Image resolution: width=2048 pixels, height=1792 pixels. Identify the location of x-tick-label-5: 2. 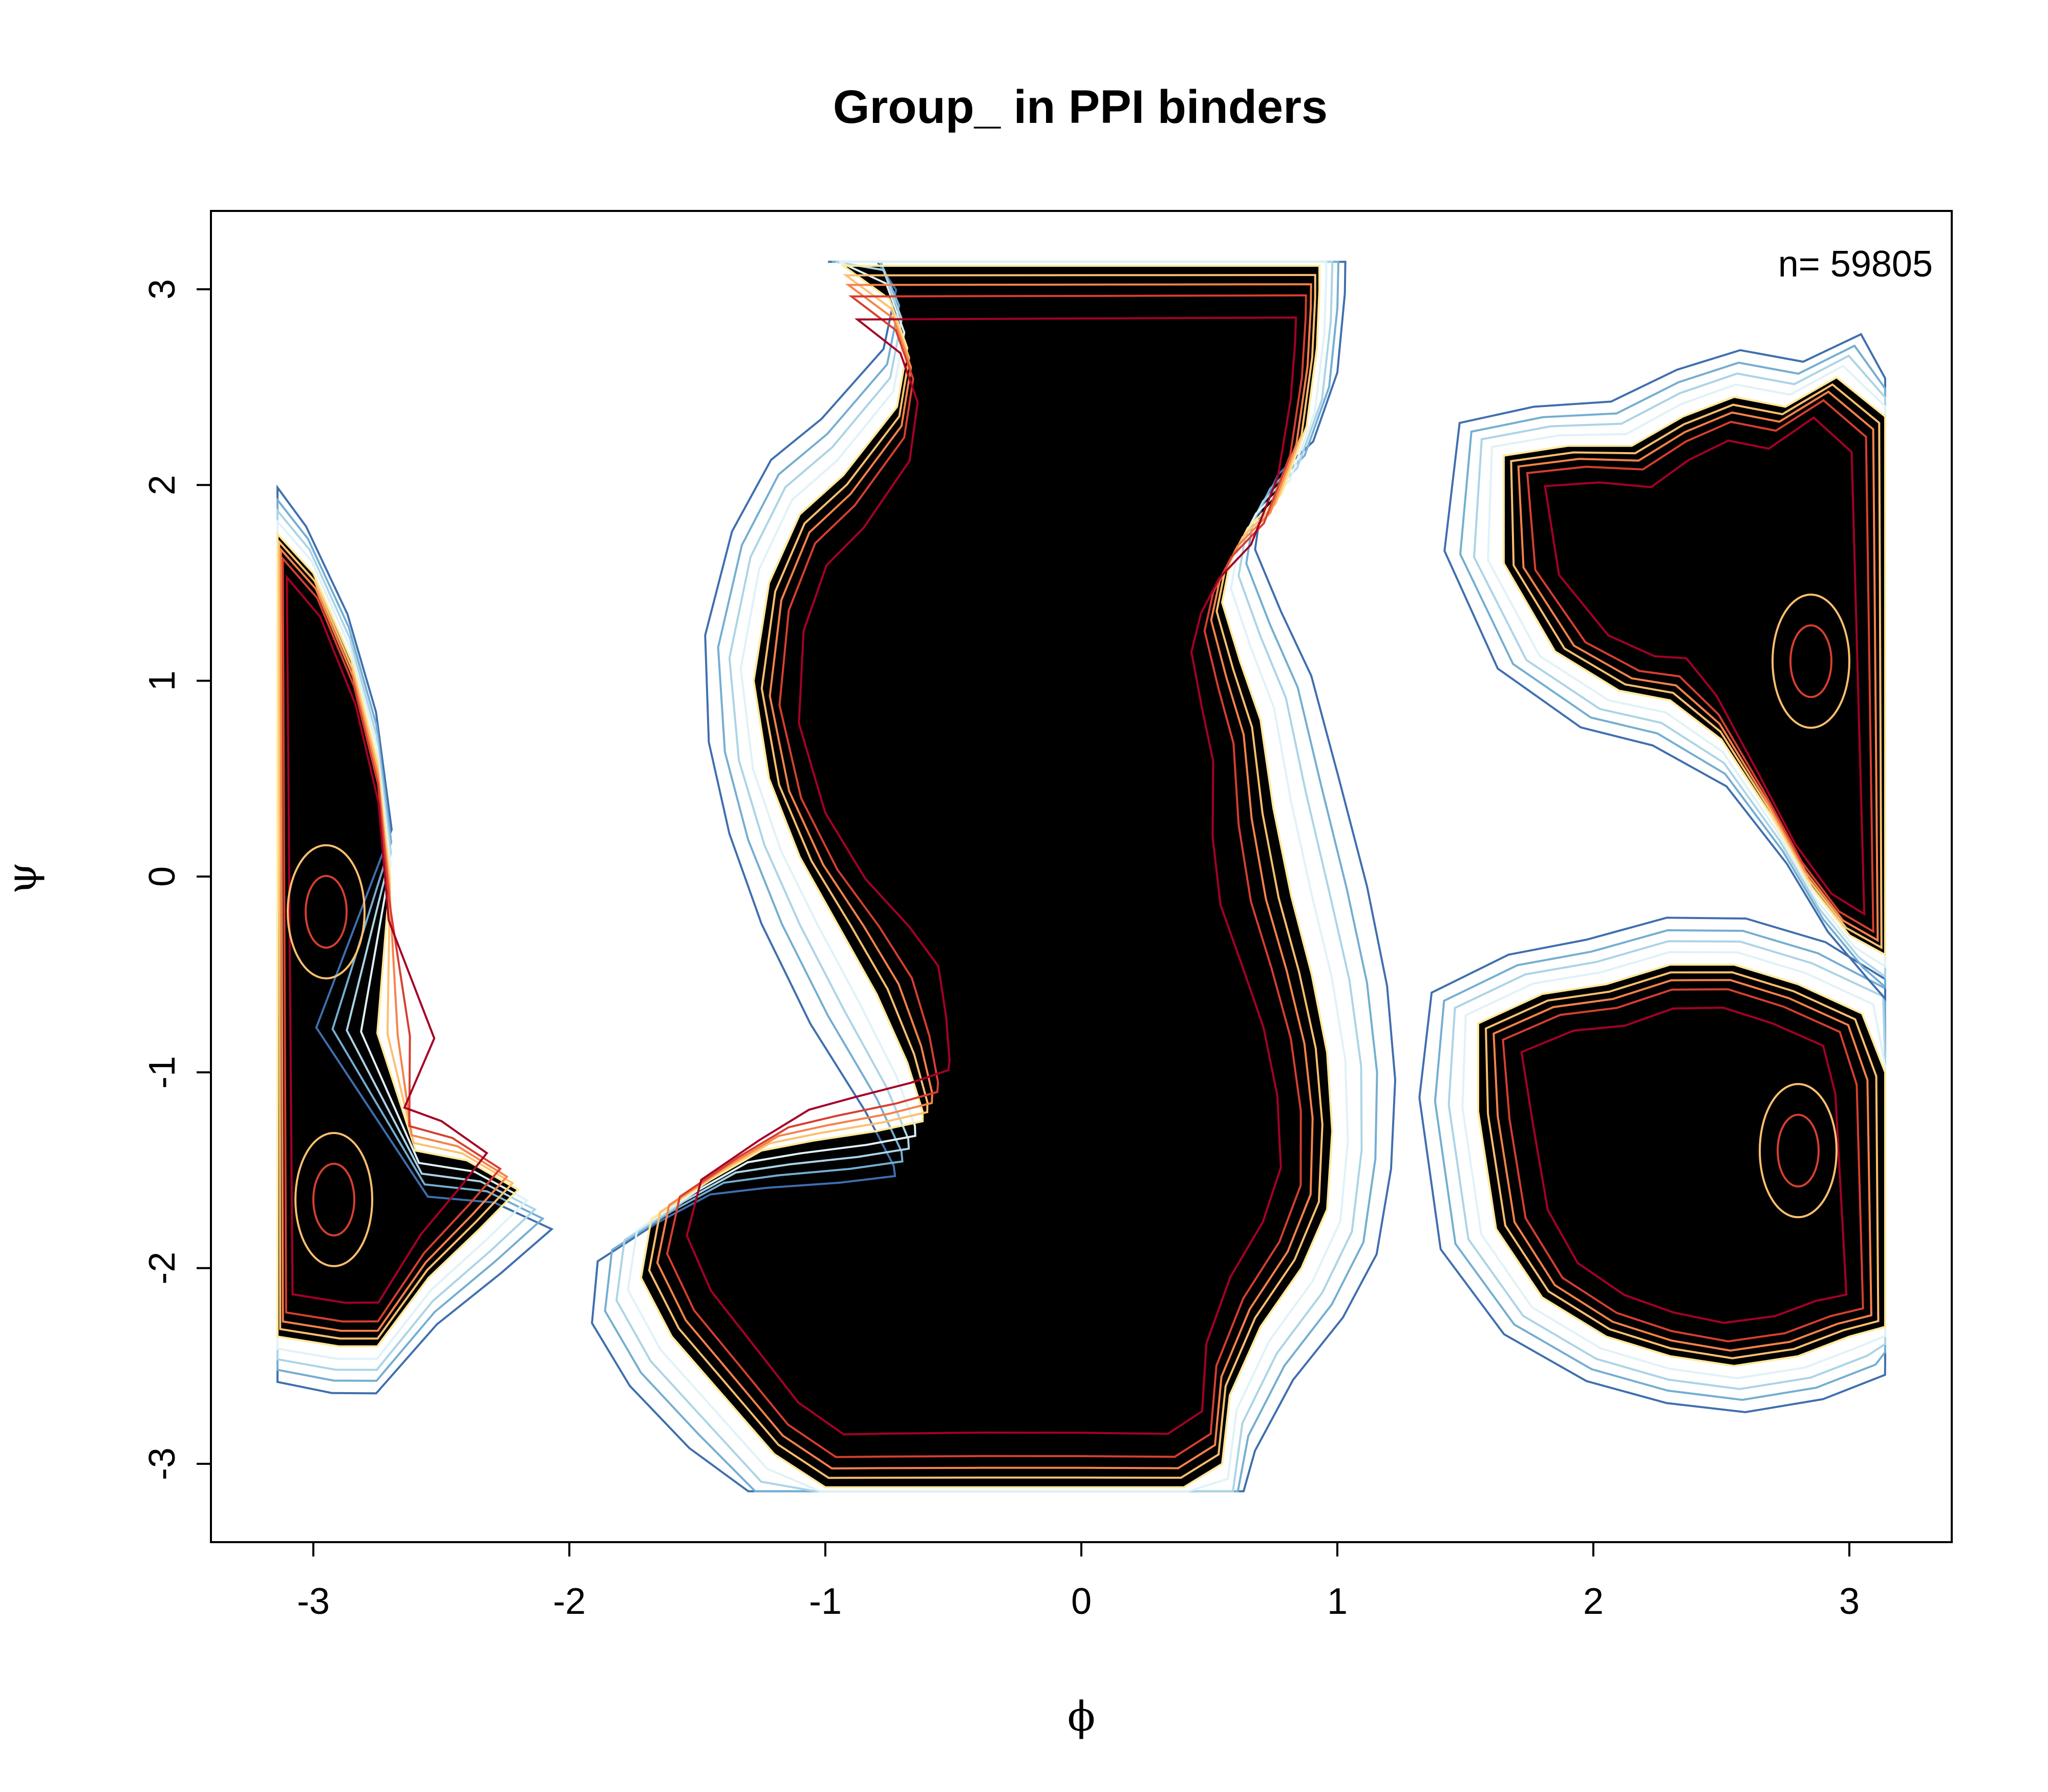
(1593, 1601).